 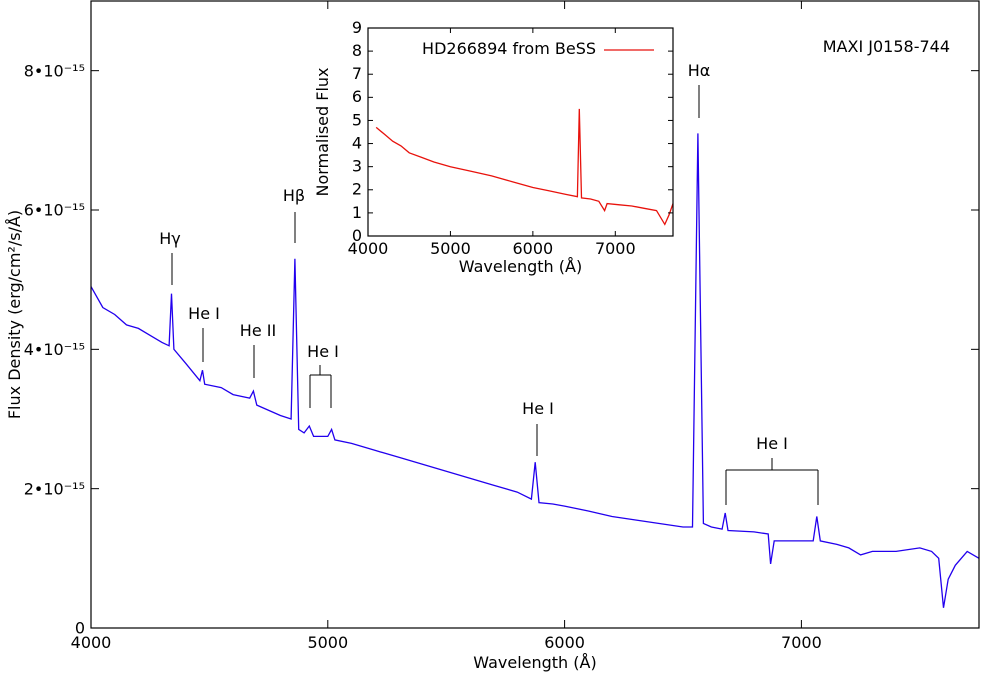 I want to click on inset-background, so click(x=520, y=132).